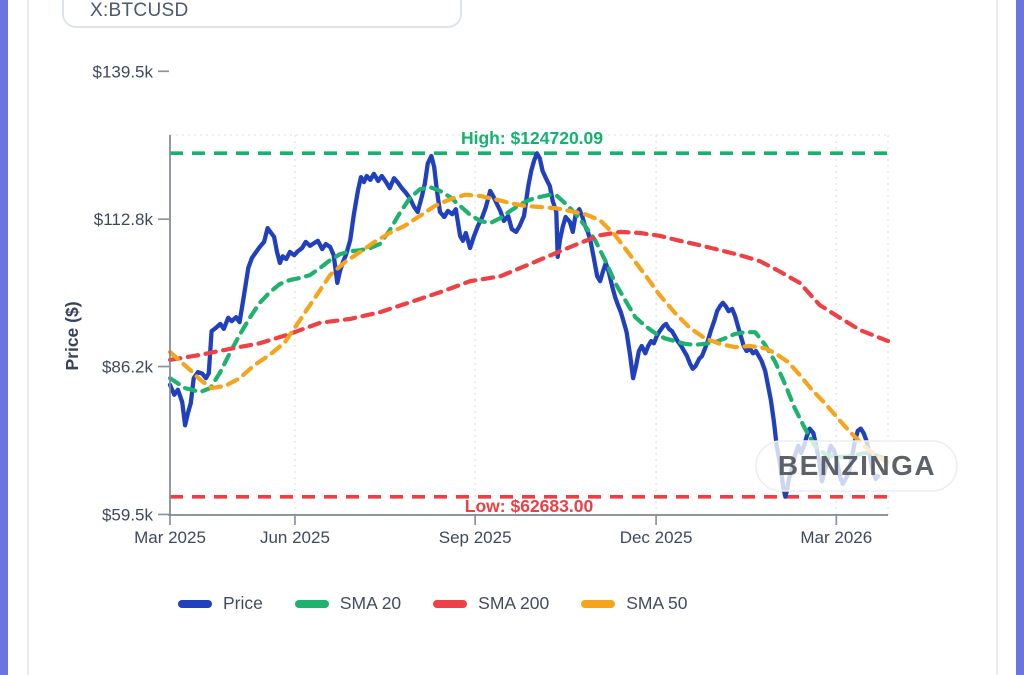 The width and height of the screenshot is (1024, 675). What do you see at coordinates (170, 537) in the screenshot?
I see `x-tick-label: Mar 2025` at bounding box center [170, 537].